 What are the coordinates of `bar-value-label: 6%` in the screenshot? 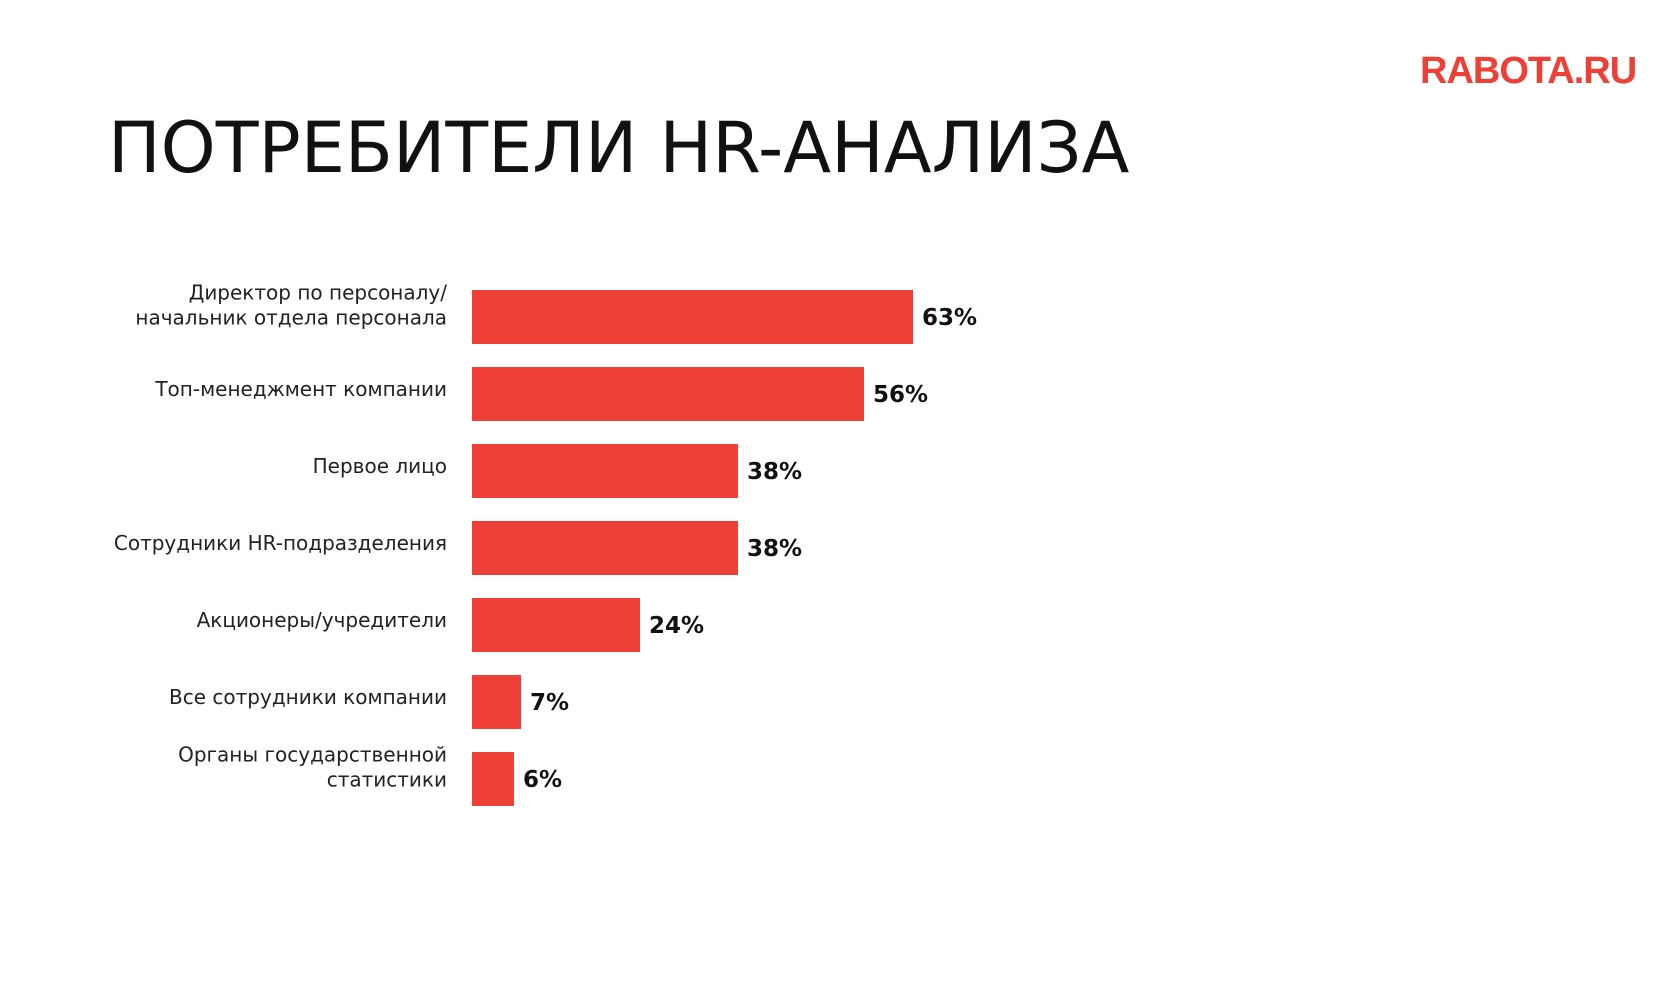 It's located at (542, 780).